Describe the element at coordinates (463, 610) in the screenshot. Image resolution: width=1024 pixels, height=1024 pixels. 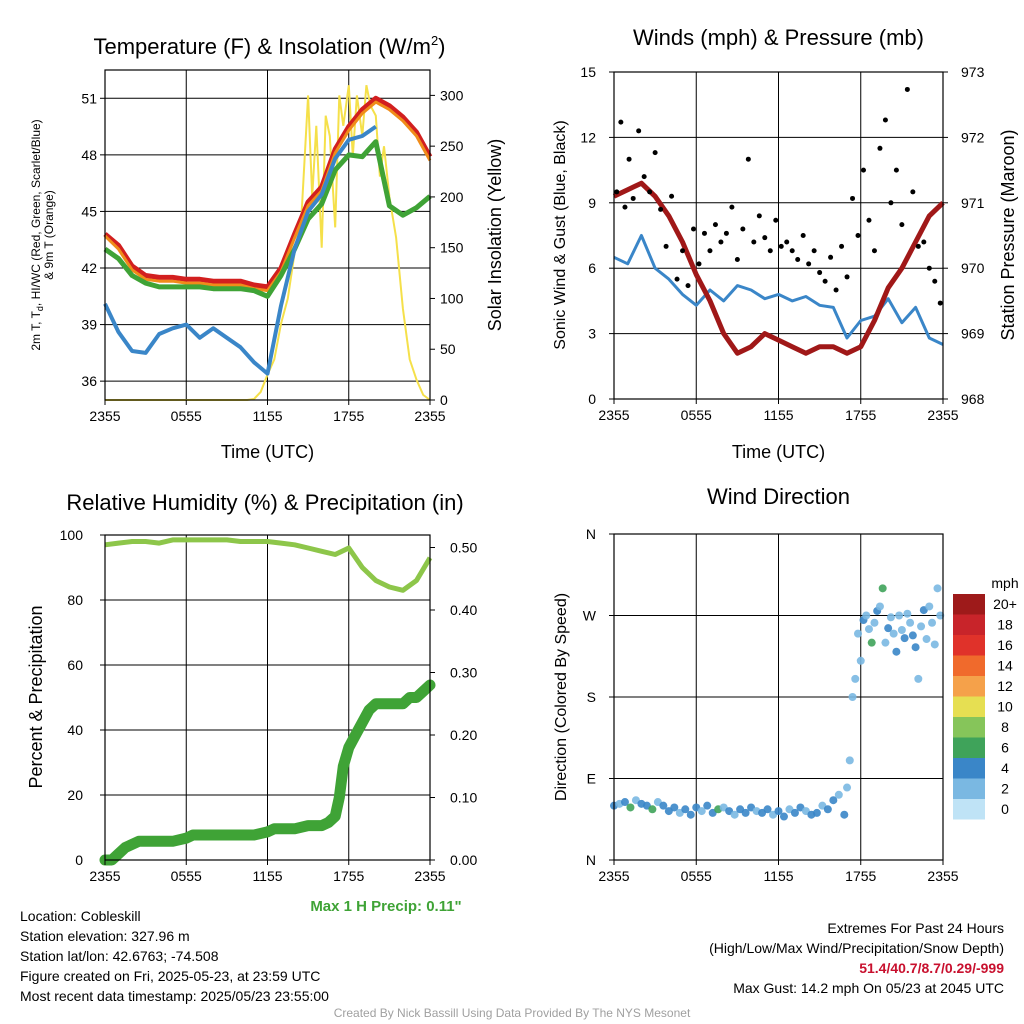
I see `precip-ytick-label: 0.40` at that location.